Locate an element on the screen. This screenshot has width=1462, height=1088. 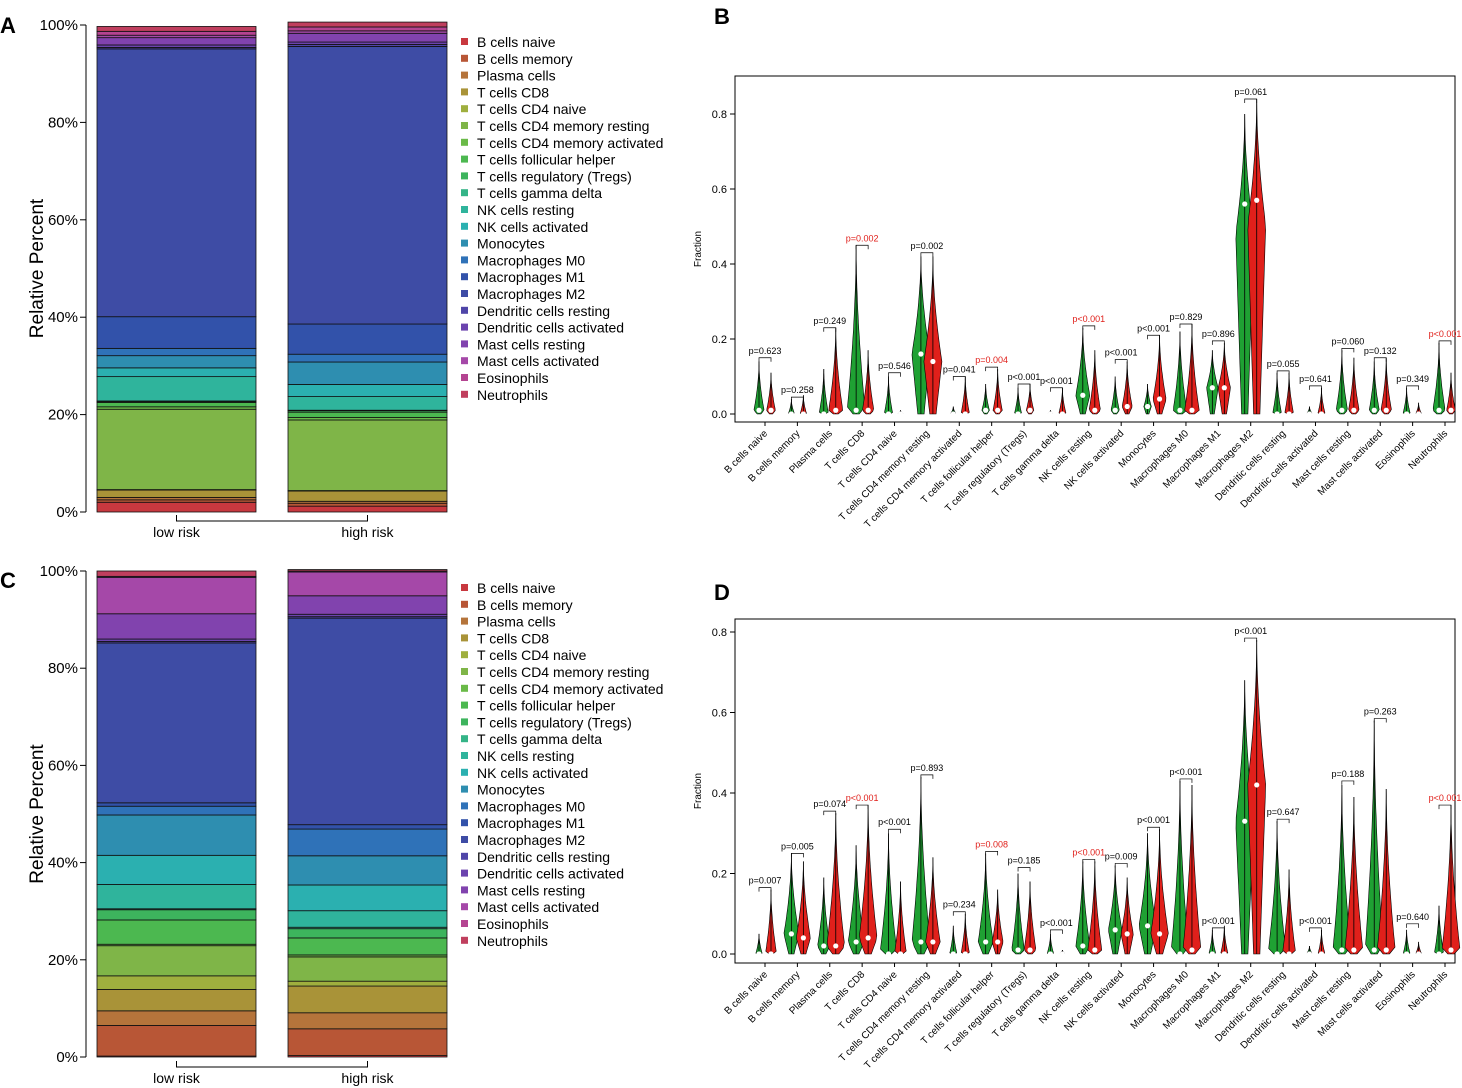
legend-swatch-nk-cells-resting is located at coordinates (464, 755).